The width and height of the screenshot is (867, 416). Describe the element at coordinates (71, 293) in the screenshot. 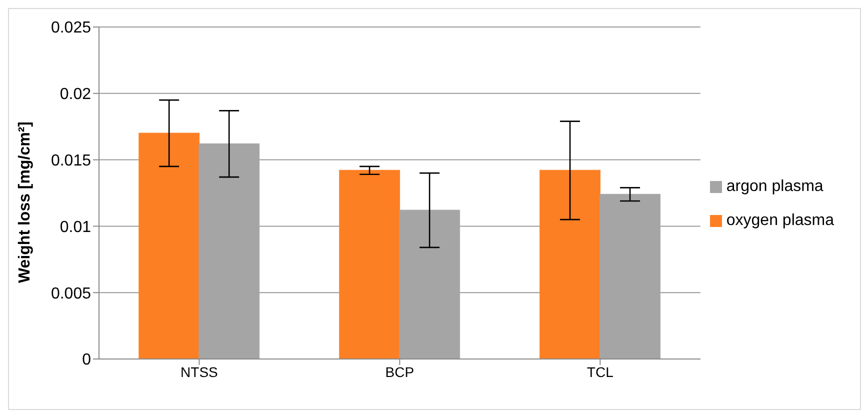

I see `y-tick-label: 0.005` at that location.